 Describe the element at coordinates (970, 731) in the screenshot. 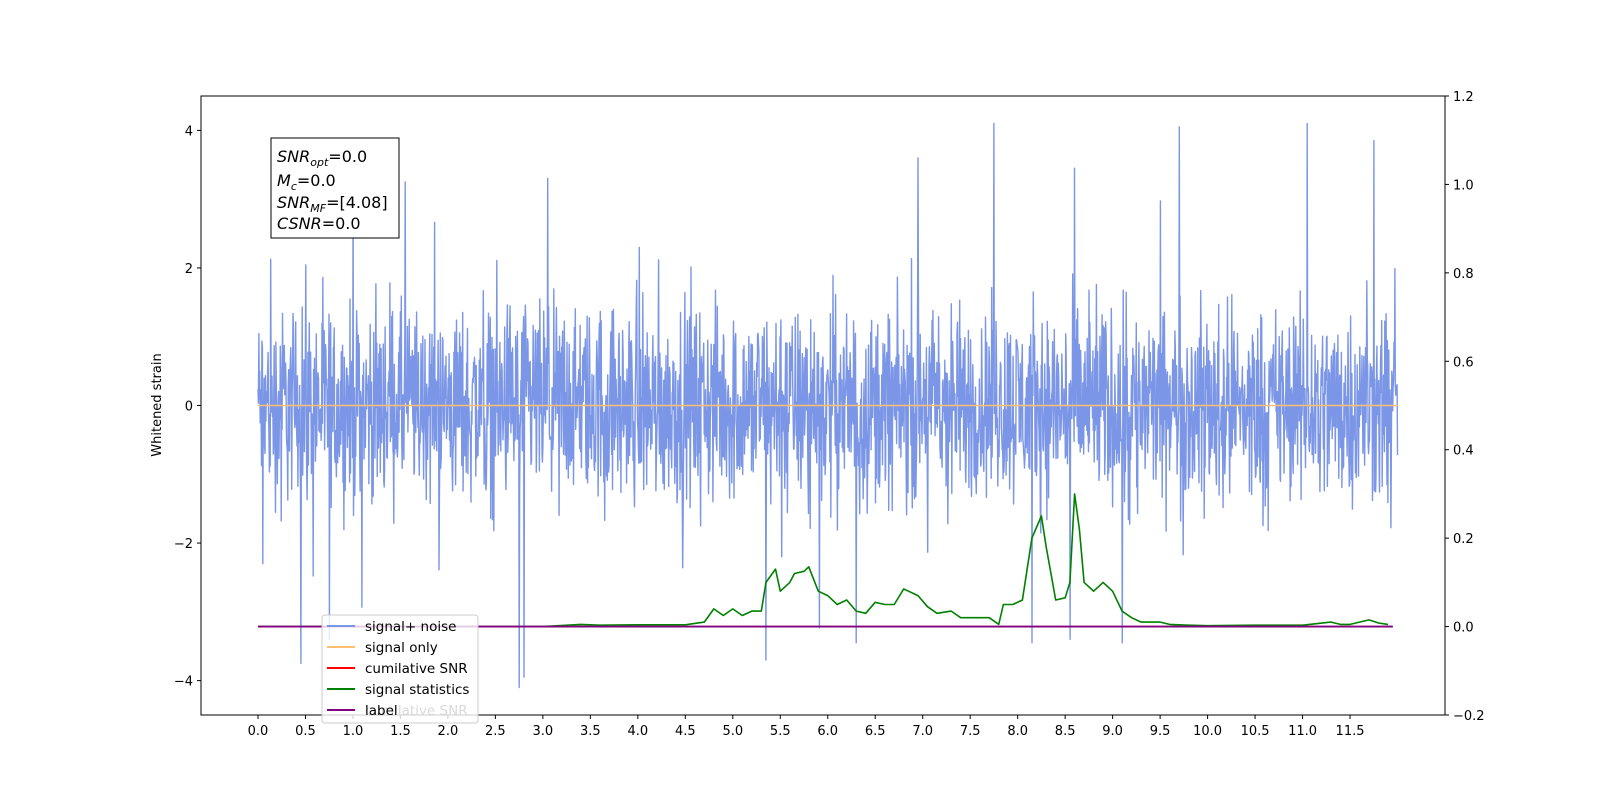

I see `x-tick-label: 7.5` at that location.